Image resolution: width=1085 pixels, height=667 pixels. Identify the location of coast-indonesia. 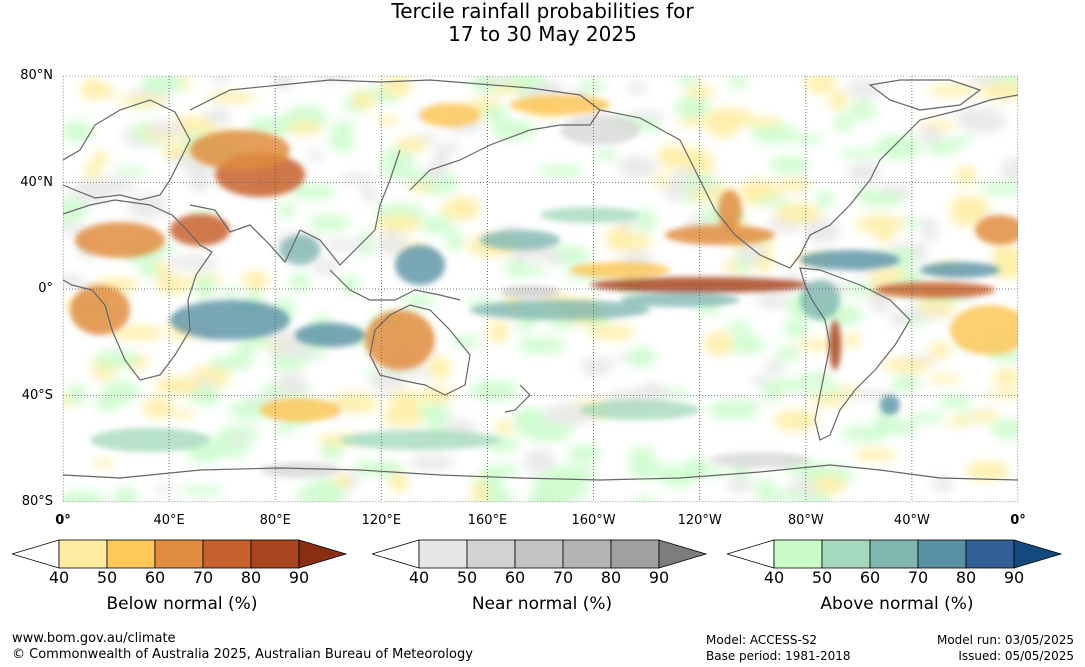
(395, 285).